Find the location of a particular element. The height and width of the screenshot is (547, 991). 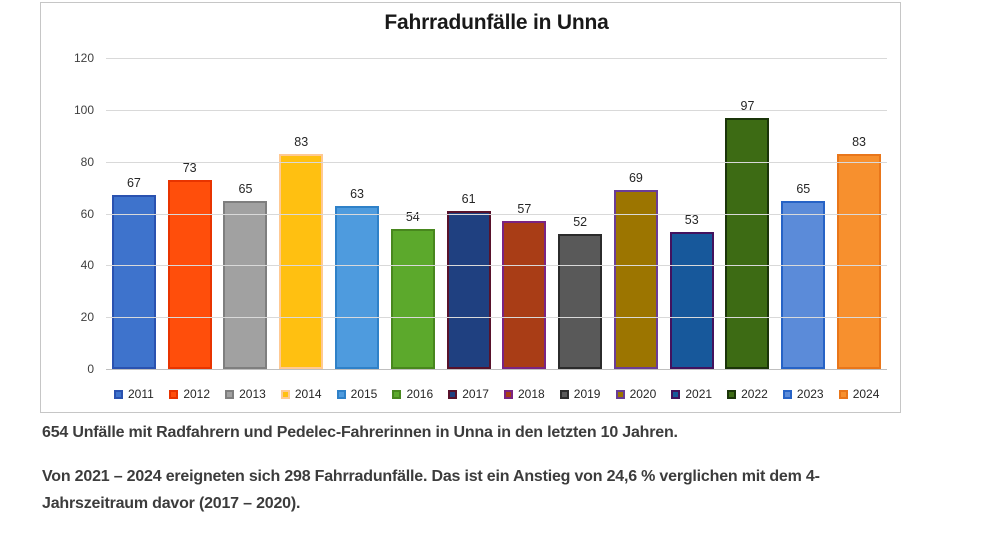

bar-slot-2018: 57 is located at coordinates (524, 213).